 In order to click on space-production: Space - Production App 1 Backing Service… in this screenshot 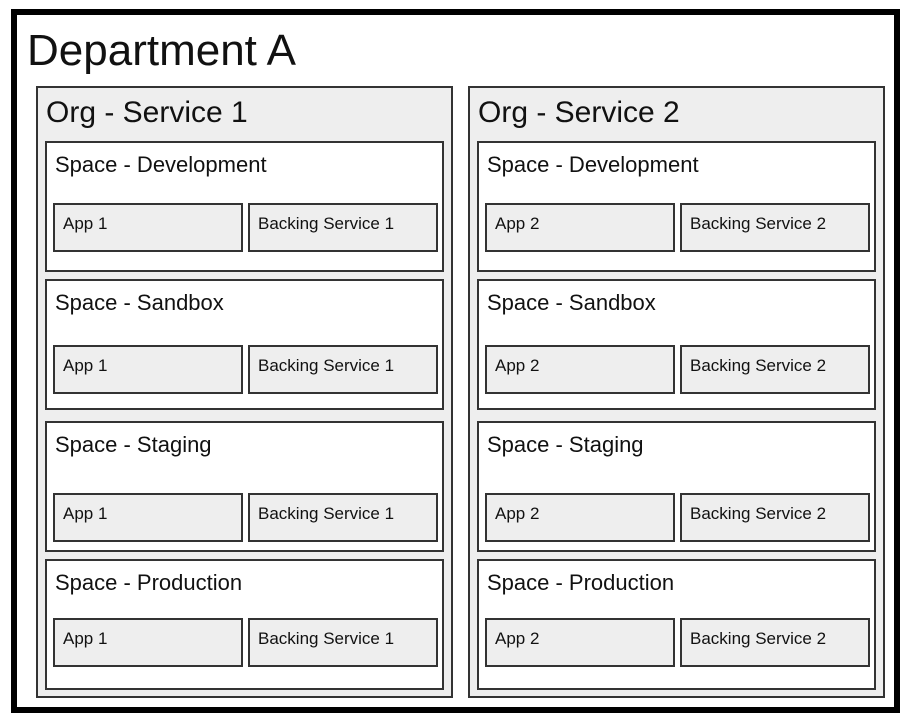, I will do `click(244, 624)`.